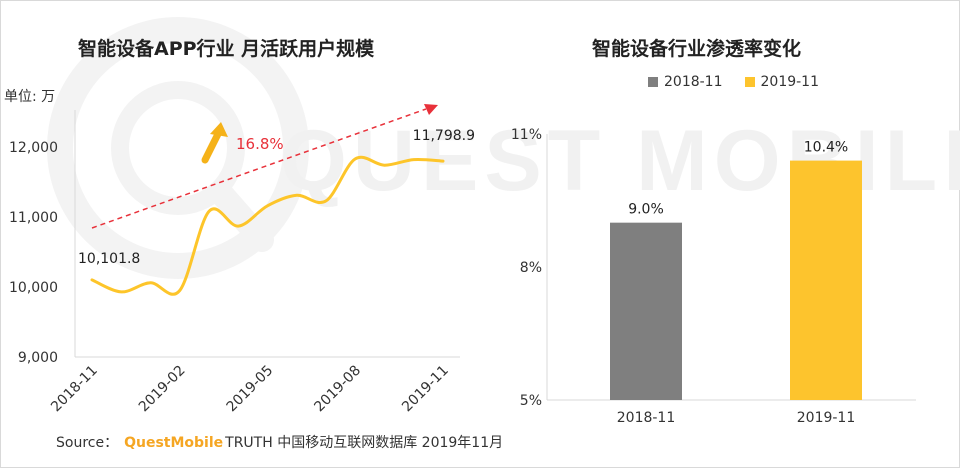 Image resolution: width=960 pixels, height=468 pixels. I want to click on bar-x-tick-label: 2019-11, so click(826, 418).